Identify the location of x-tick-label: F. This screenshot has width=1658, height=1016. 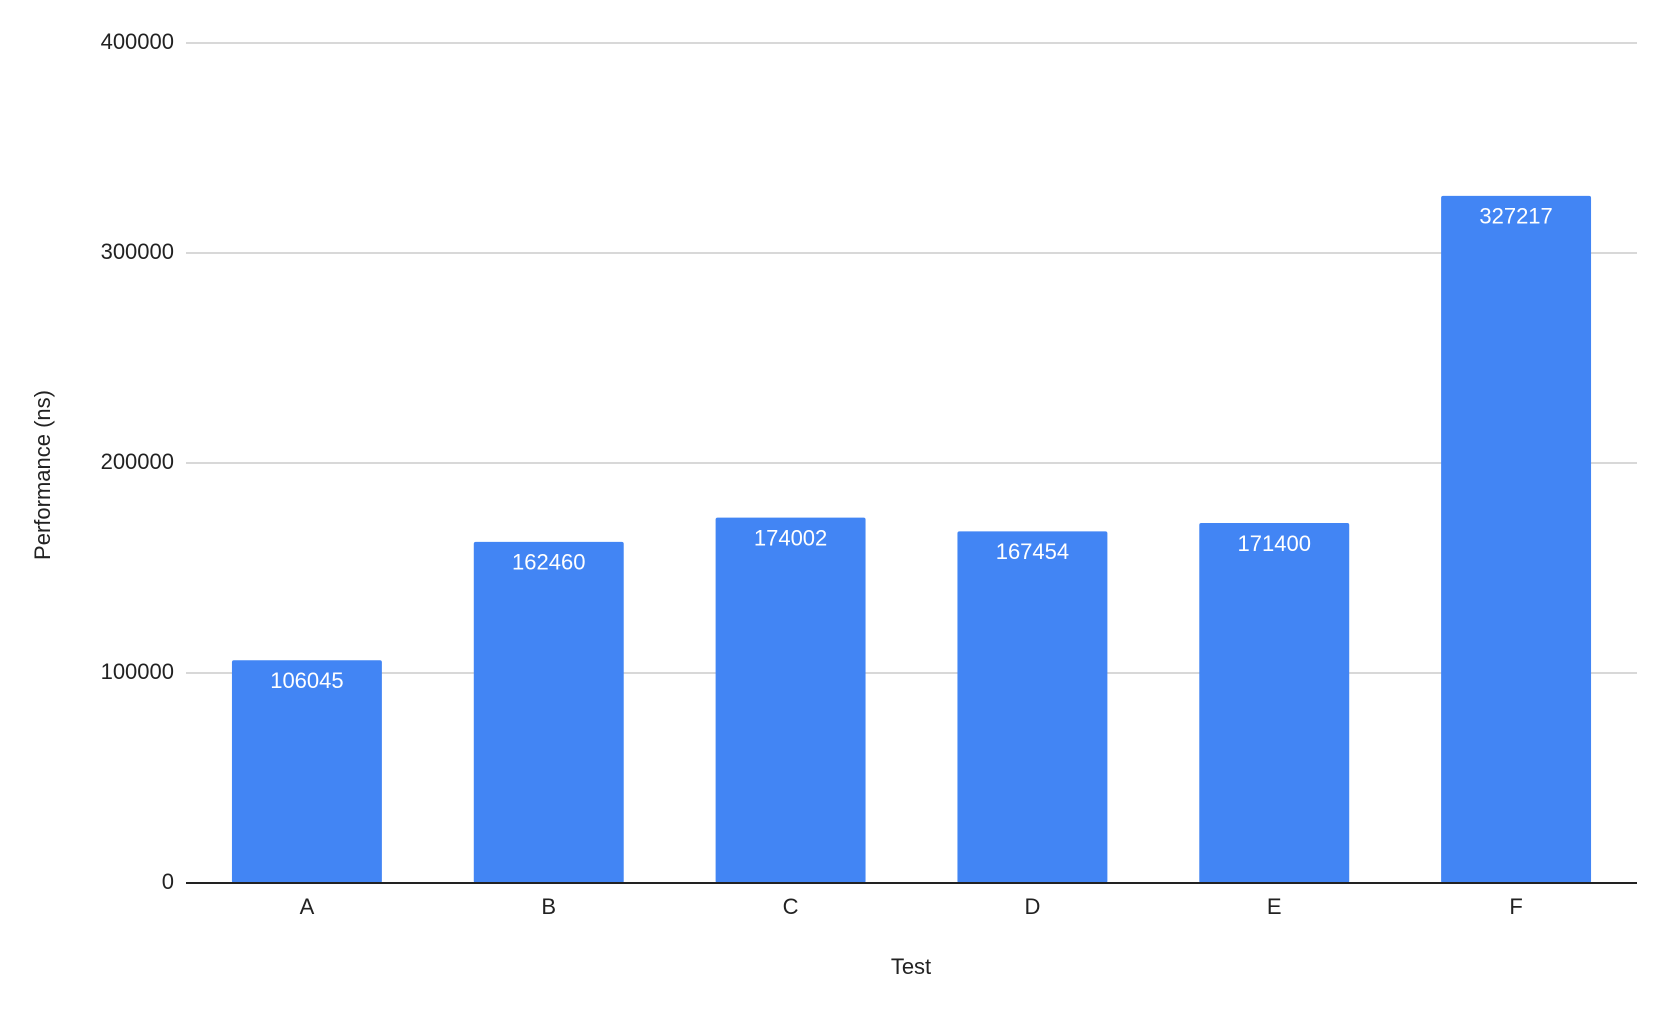
(1515, 906).